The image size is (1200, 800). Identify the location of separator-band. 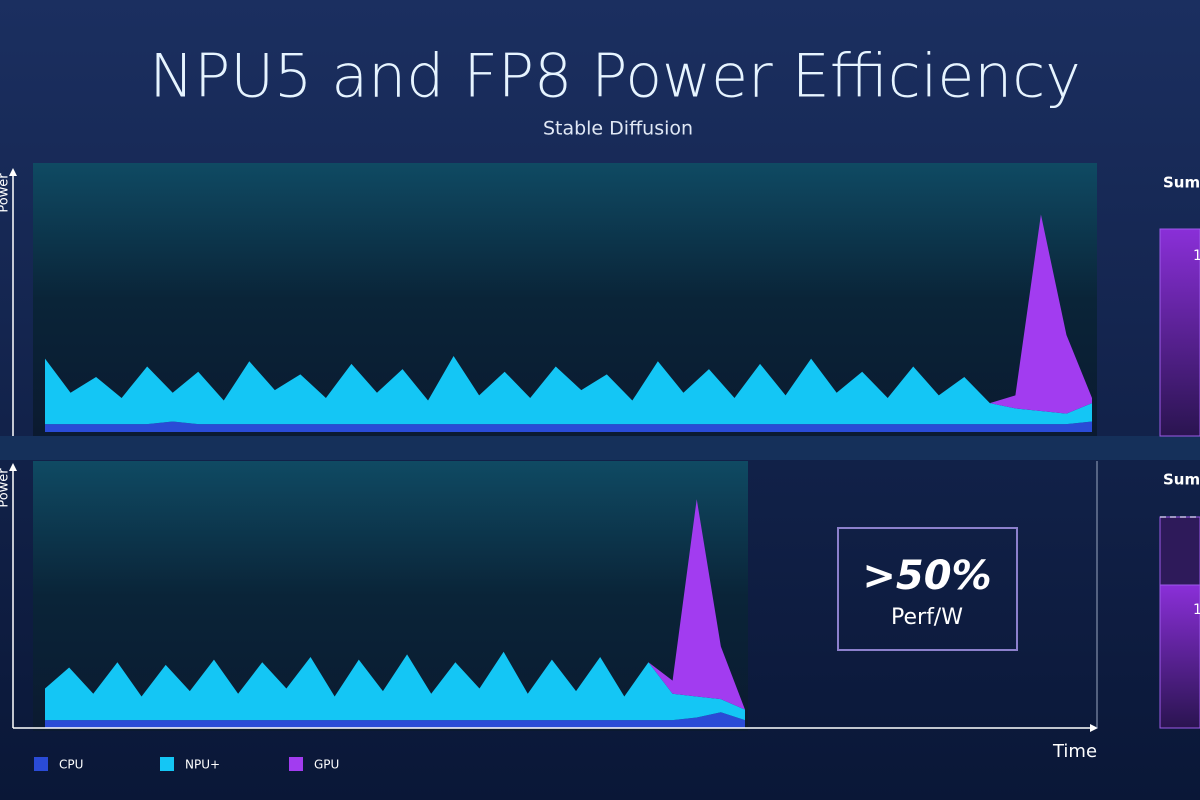
(600, 448).